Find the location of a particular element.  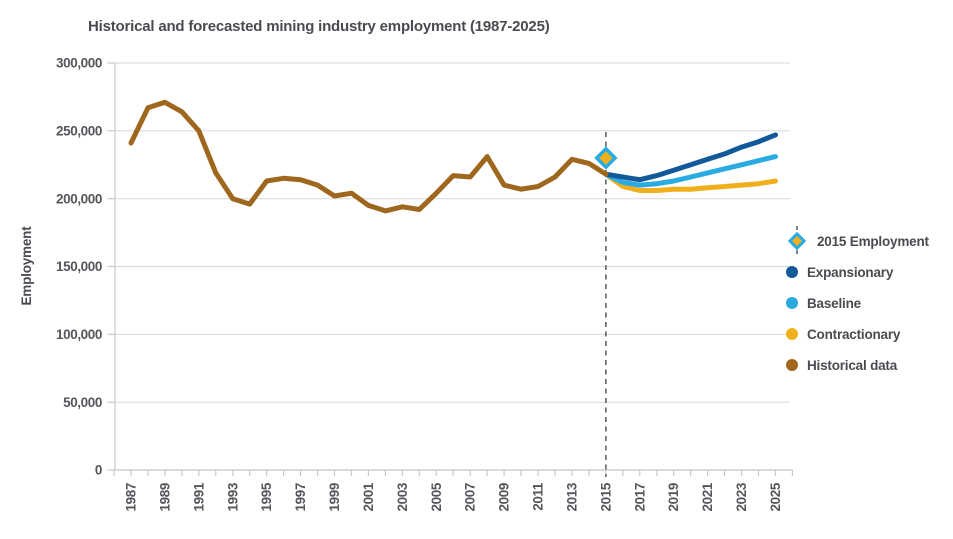

x-tick-label: 1987 is located at coordinates (131, 497).